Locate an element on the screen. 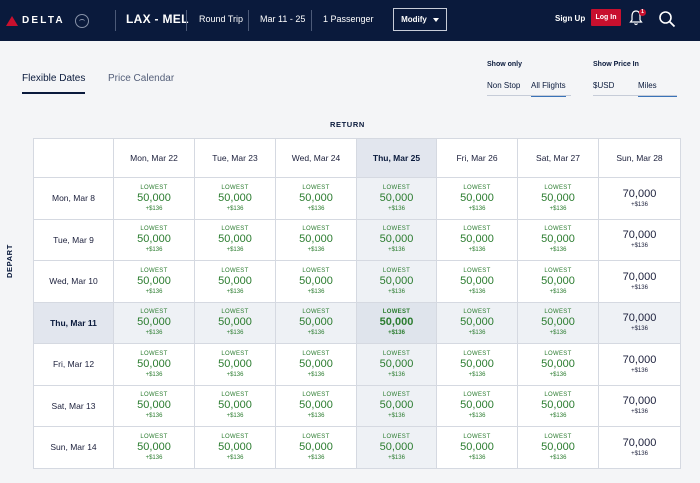 Image resolution: width=700 pixels, height=483 pixels. depart-date-header: Sat, Mar 13 is located at coordinates (74, 406).